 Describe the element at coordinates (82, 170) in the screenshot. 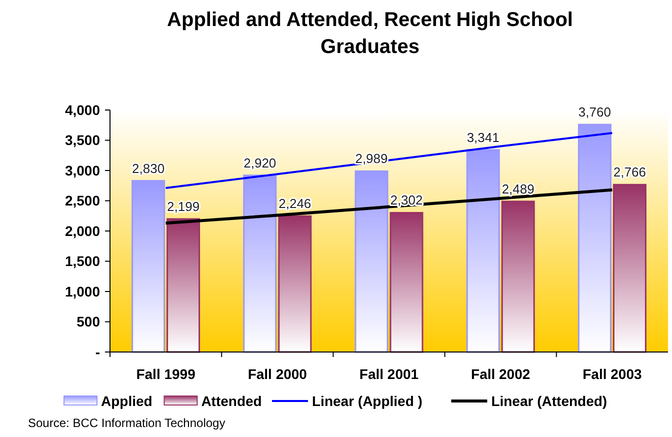

I see `y-tick-label: 3,000` at that location.